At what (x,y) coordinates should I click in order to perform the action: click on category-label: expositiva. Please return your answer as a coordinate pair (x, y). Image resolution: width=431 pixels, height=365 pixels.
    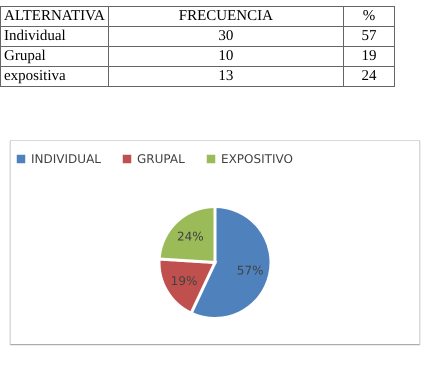
    Looking at the image, I should click on (54, 76).